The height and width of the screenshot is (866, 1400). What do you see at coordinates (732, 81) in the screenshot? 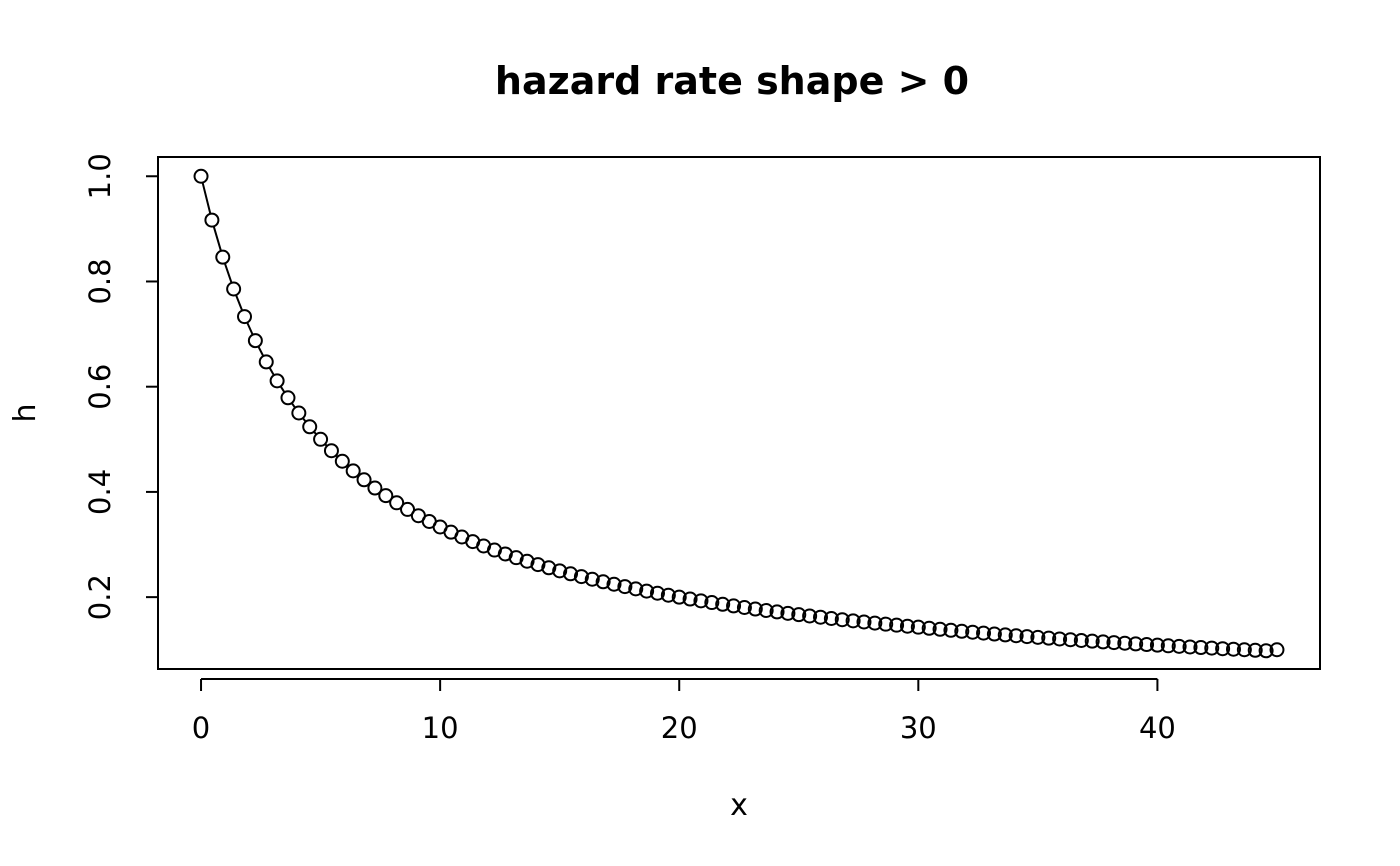
I see `chart-title: hazard rate shape > 0` at bounding box center [732, 81].